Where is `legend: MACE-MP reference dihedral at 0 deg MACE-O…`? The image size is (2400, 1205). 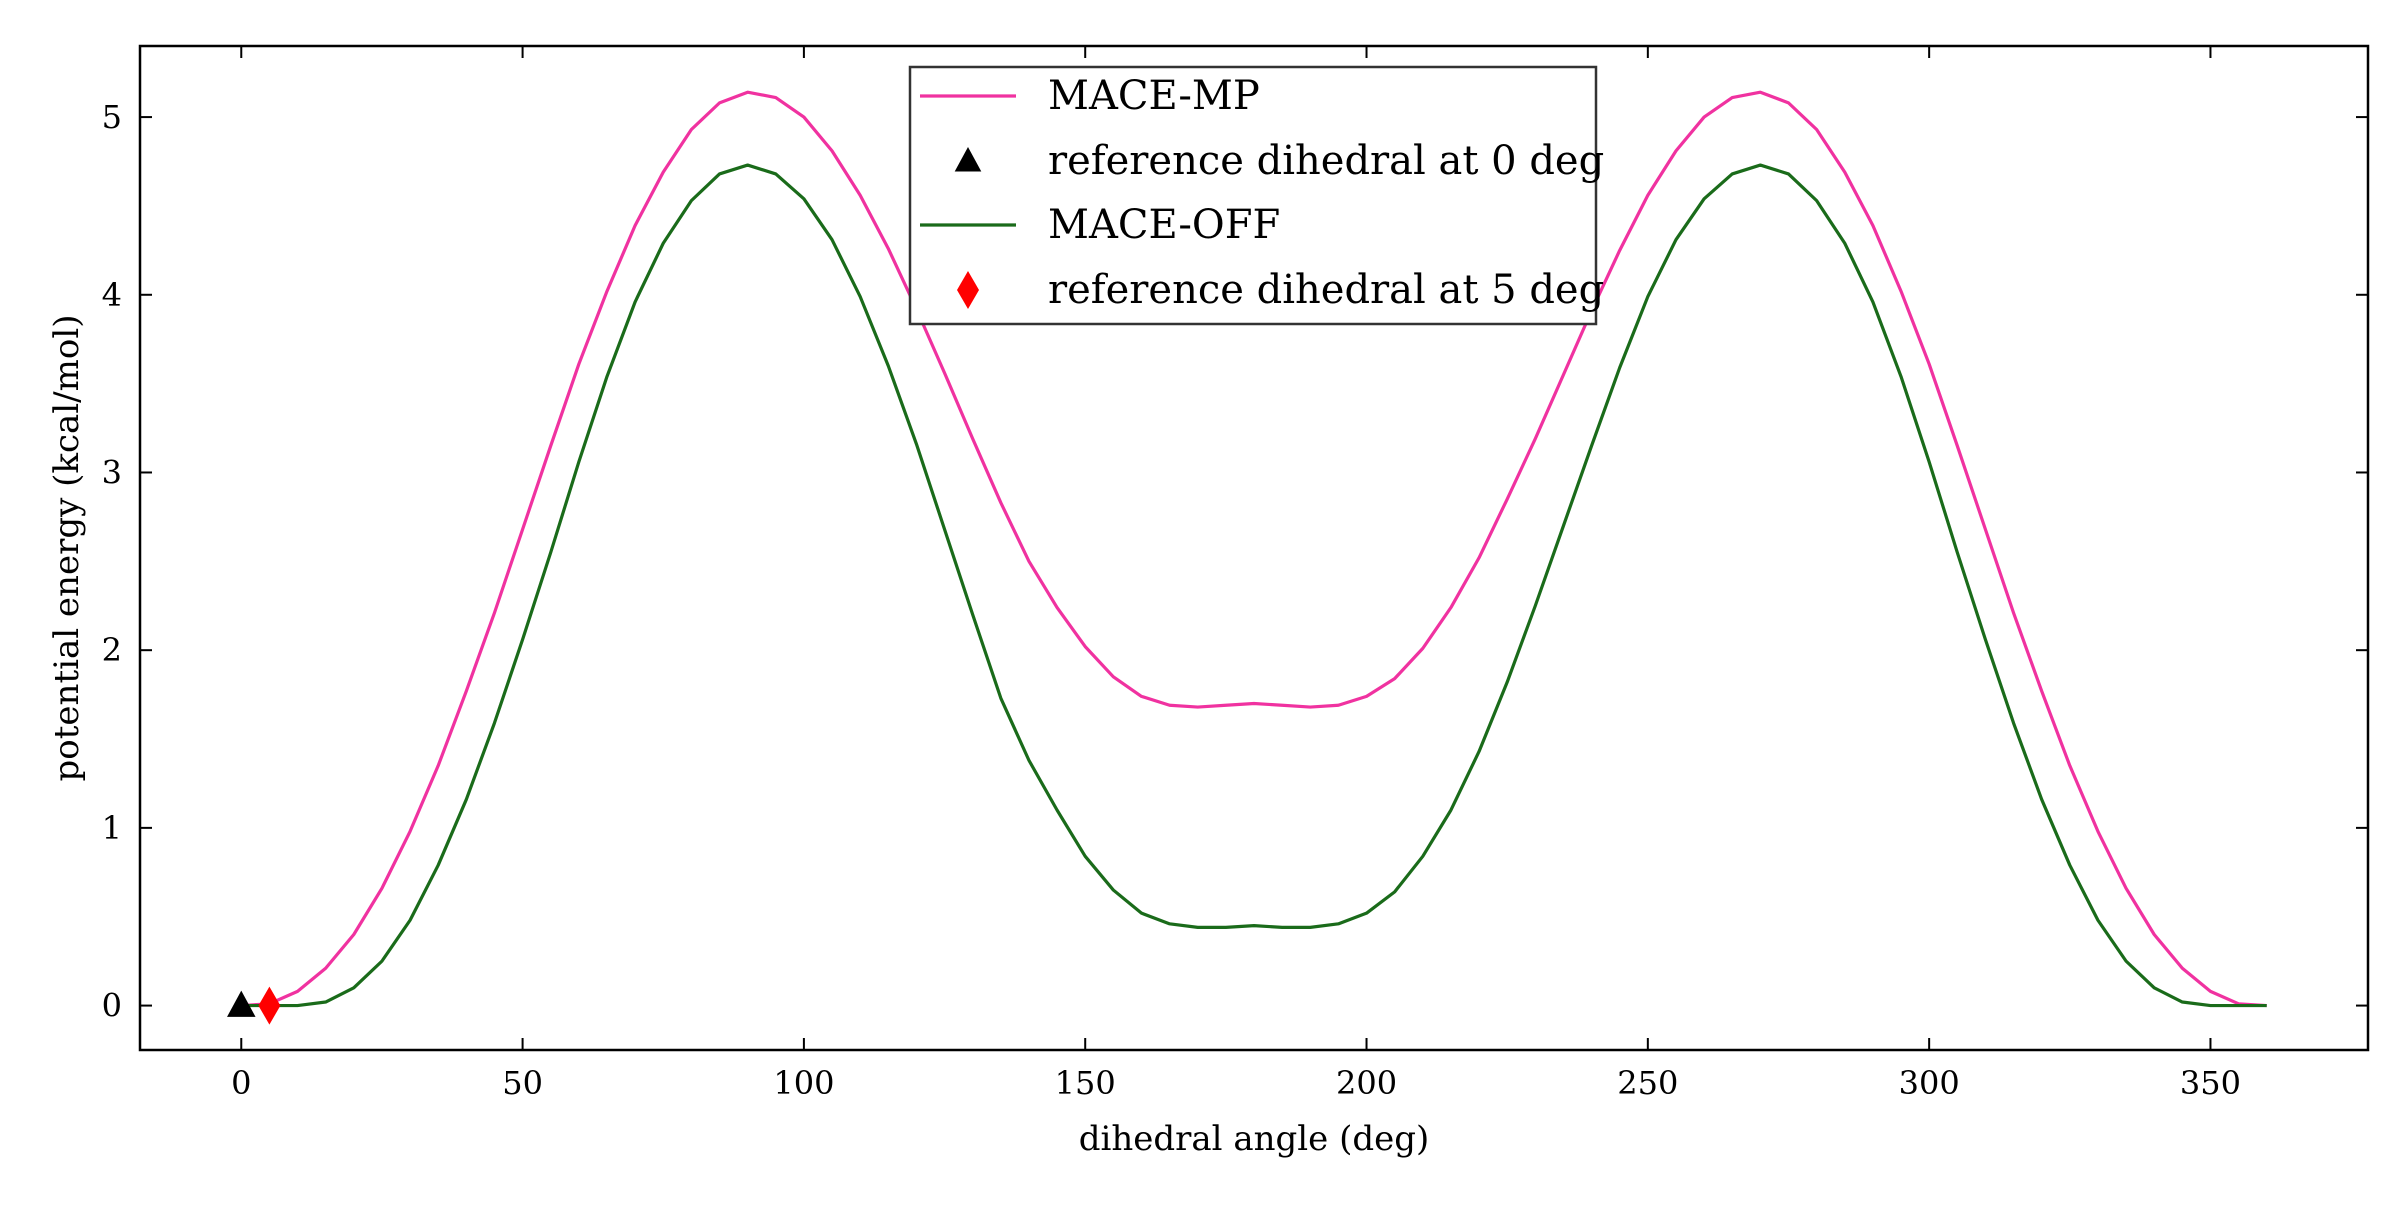 legend: MACE-MP reference dihedral at 0 deg MACE-O… is located at coordinates (1256, 195).